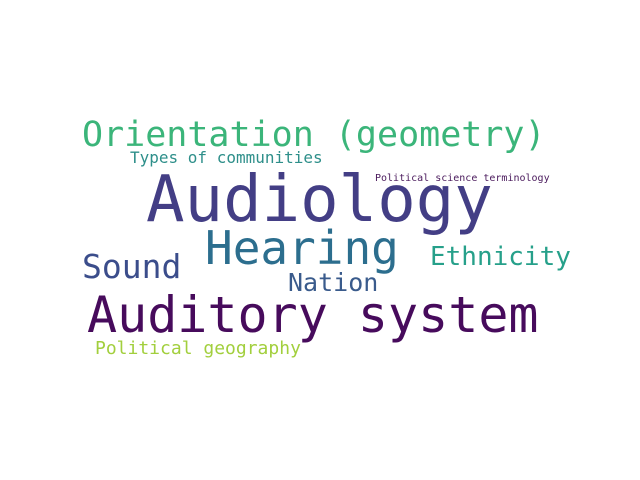 Image resolution: width=640 pixels, height=480 pixels. What do you see at coordinates (500, 257) in the screenshot?
I see `word-ethnicity: Ethnicity` at bounding box center [500, 257].